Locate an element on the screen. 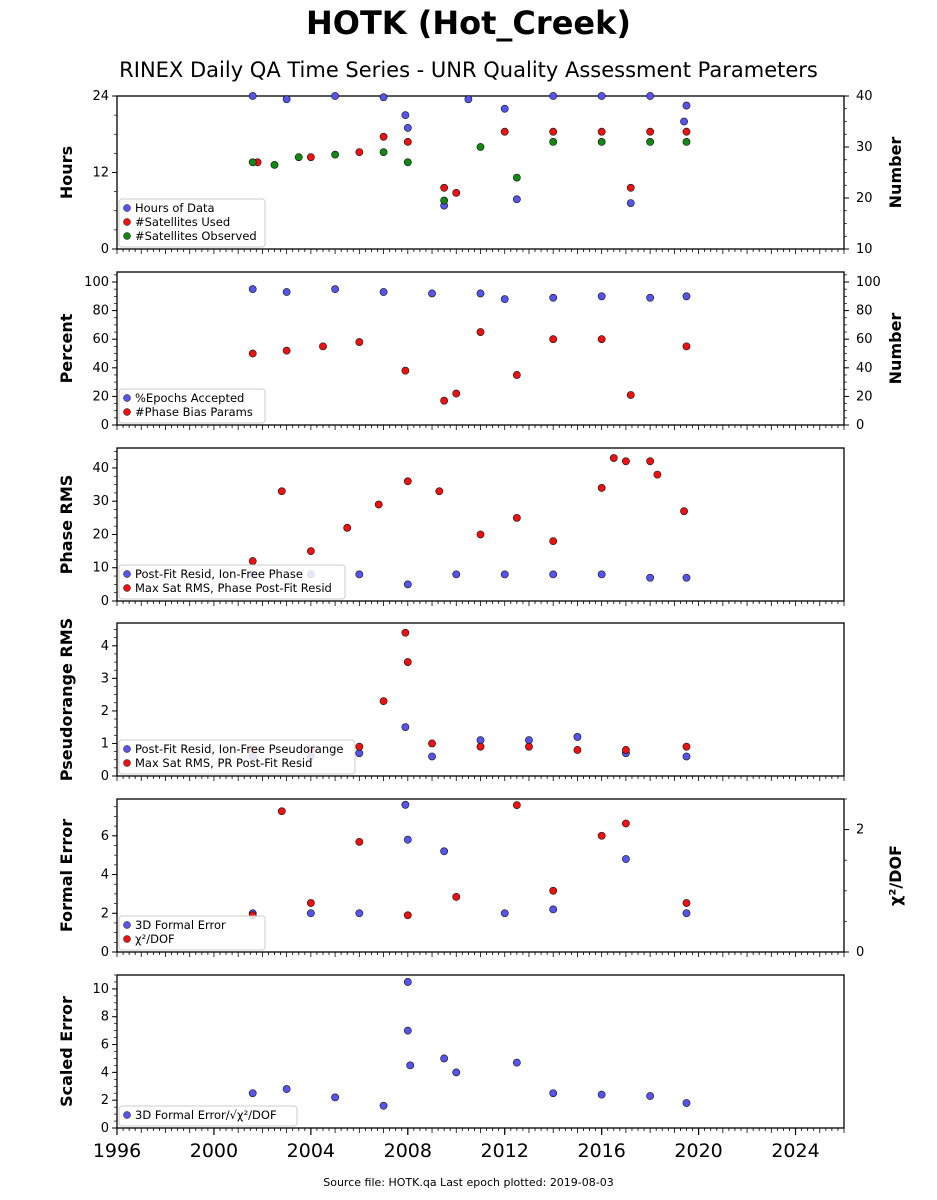  y-tick-label: 3 is located at coordinates (105, 678).